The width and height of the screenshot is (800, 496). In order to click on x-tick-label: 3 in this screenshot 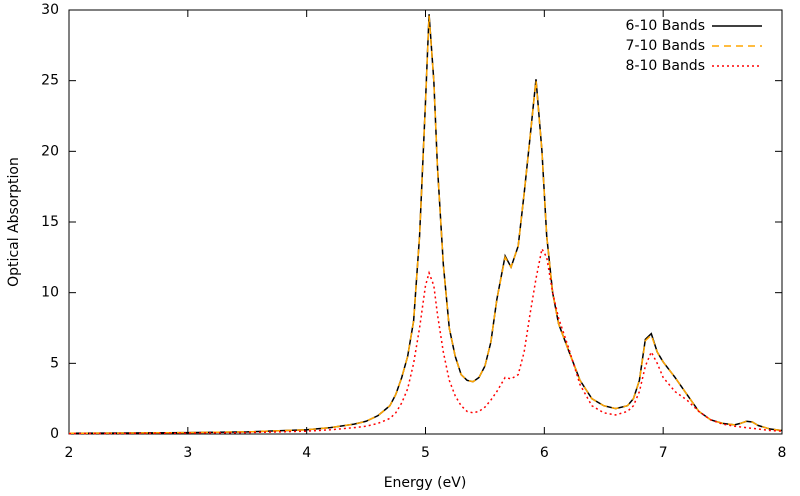, I will do `click(187, 453)`.